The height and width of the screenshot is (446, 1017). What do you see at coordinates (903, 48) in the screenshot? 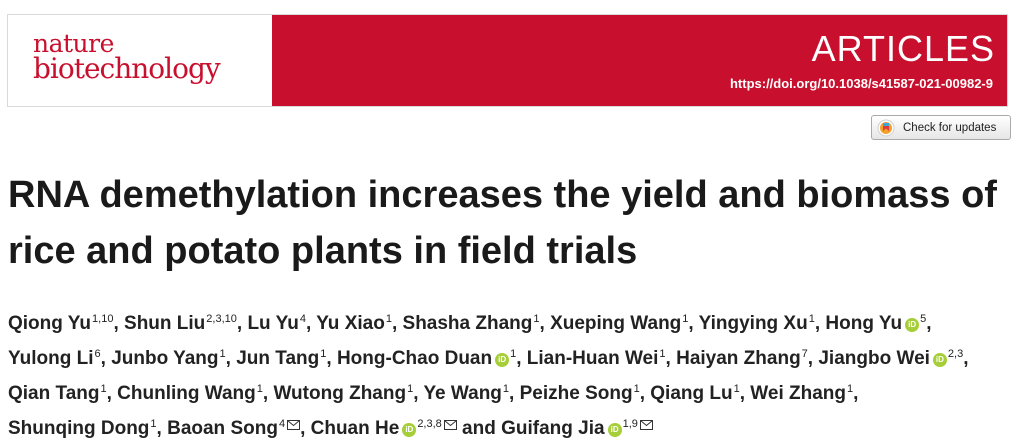
I see `section-label: ARTICLES` at bounding box center [903, 48].